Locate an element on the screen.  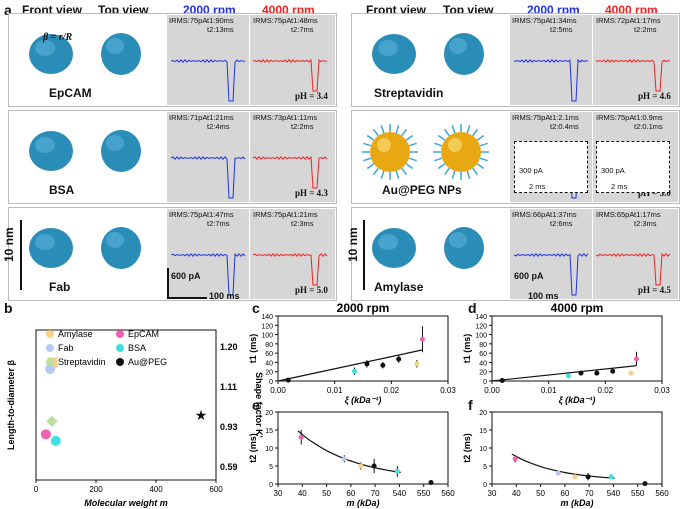
chart-c-ytick-label: 40 is located at coordinates (269, 363).